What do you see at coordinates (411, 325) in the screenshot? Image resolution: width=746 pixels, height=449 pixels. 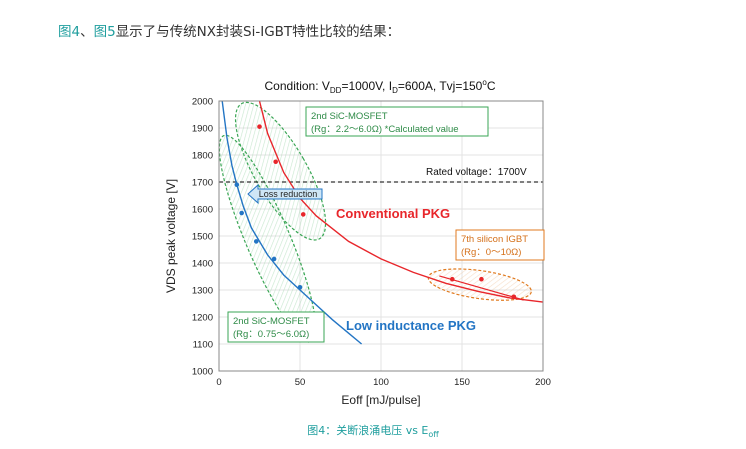 I see `low-inductance-pkg-label: Low inductance PKG` at bounding box center [411, 325].